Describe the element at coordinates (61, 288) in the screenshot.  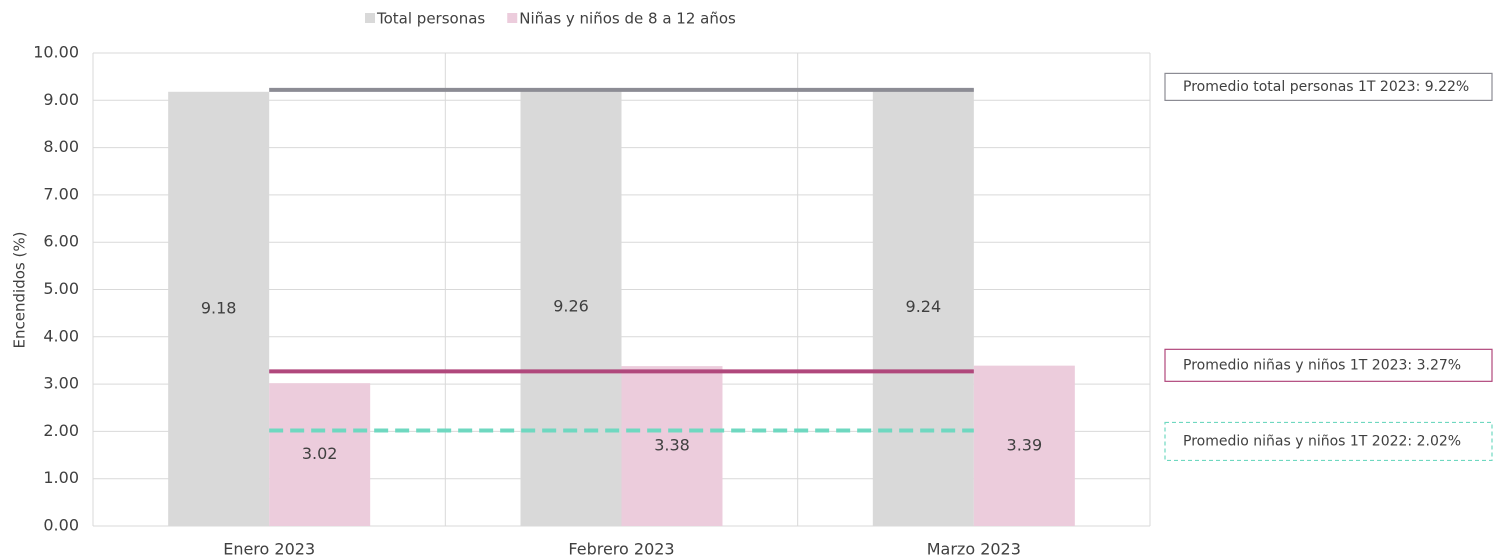
I see `y-tick-label: 5.00` at that location.